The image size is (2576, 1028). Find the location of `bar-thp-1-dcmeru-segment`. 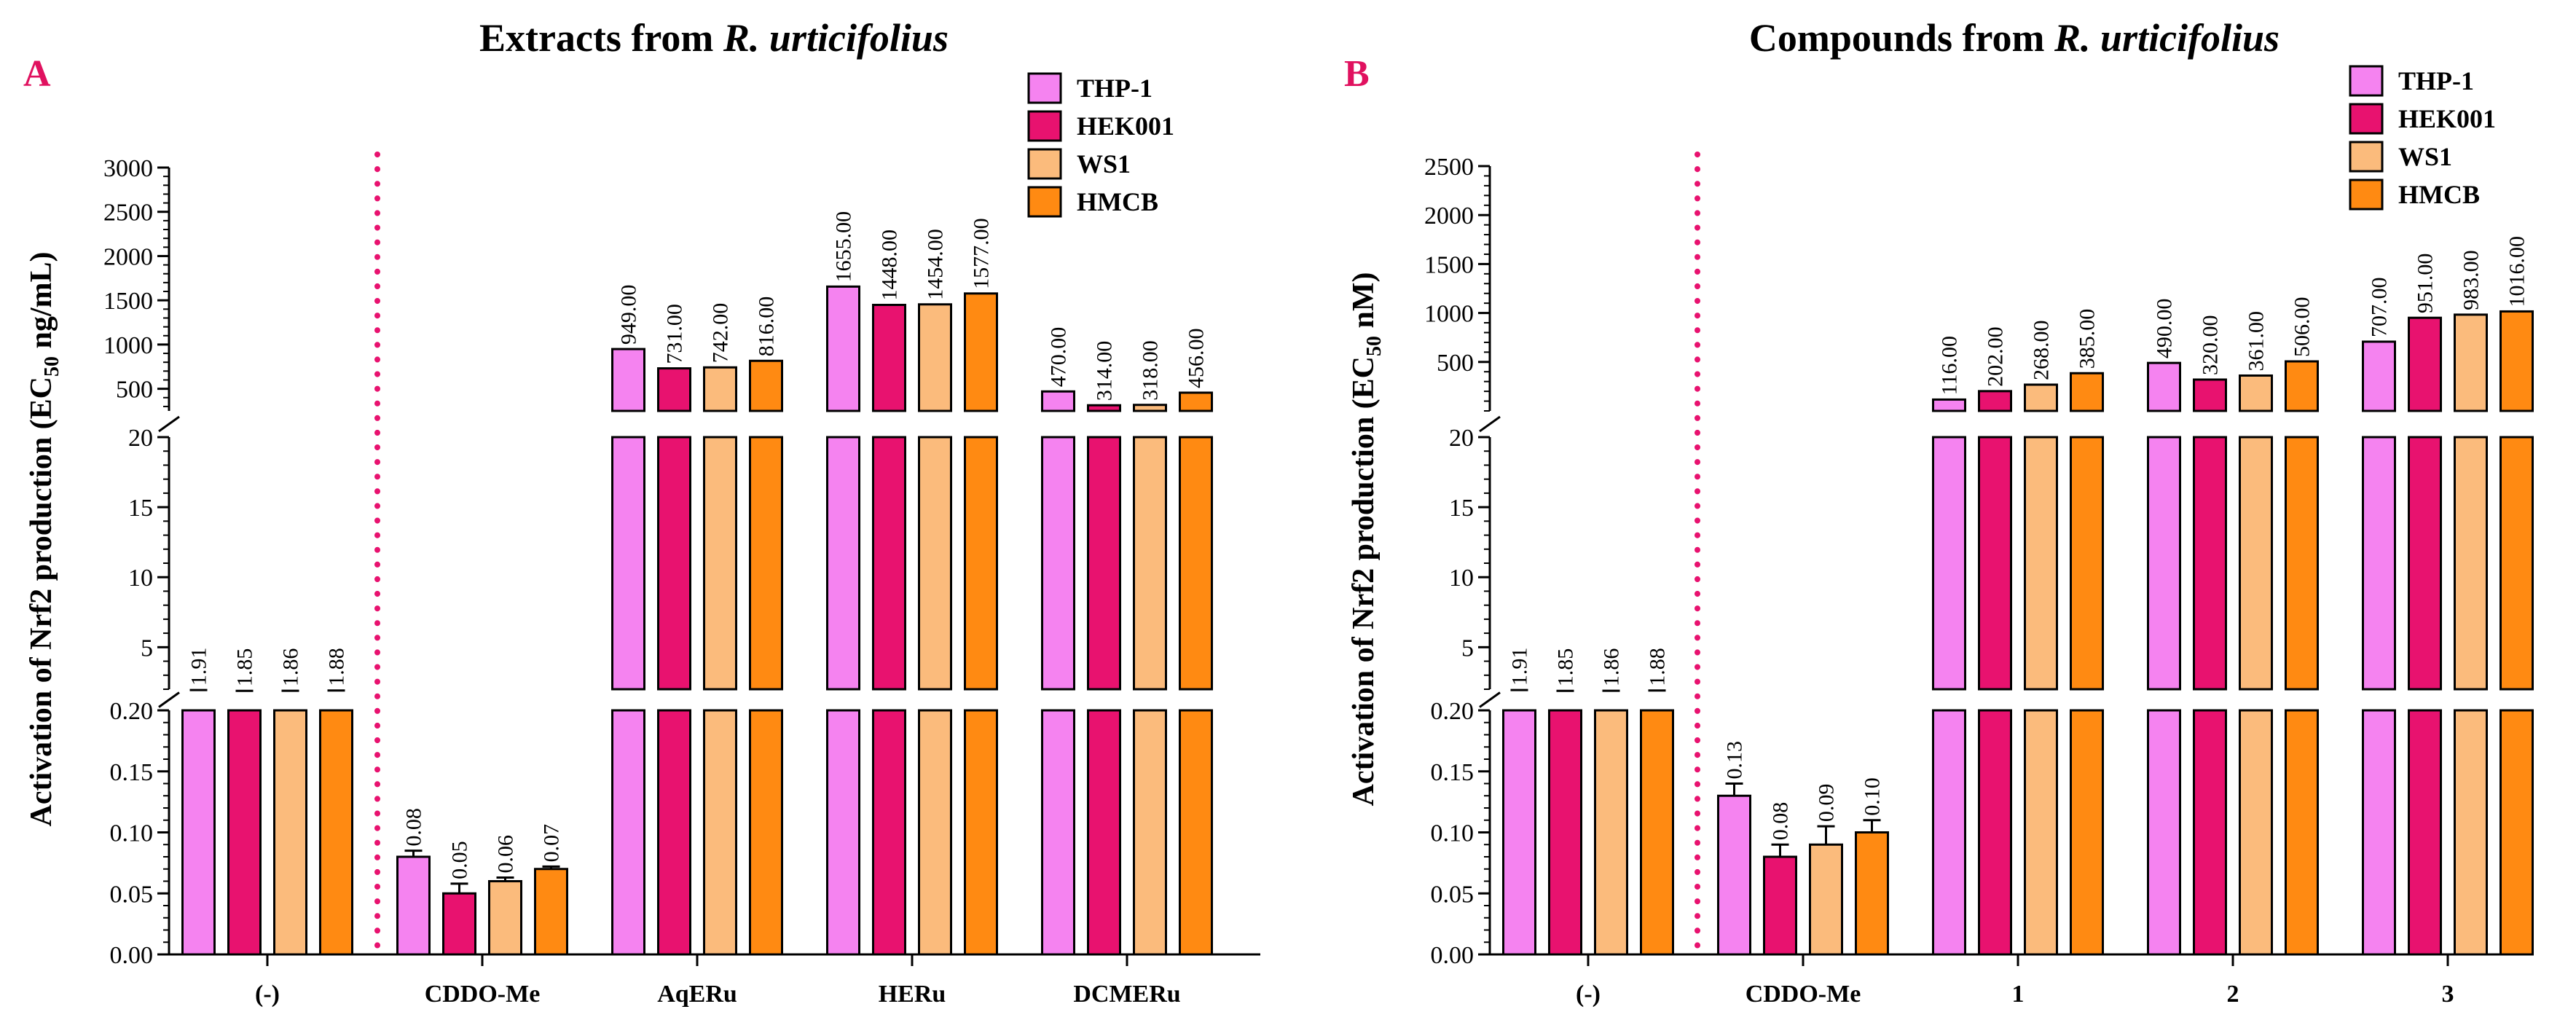

bar-thp-1-dcmeru-segment is located at coordinates (1058, 564).